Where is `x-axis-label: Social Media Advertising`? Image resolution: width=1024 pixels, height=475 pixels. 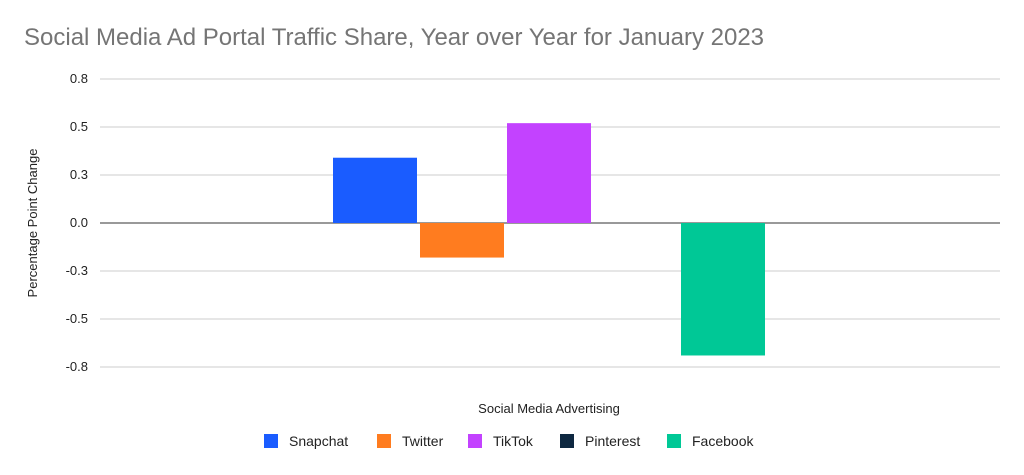
x-axis-label: Social Media Advertising is located at coordinates (549, 408).